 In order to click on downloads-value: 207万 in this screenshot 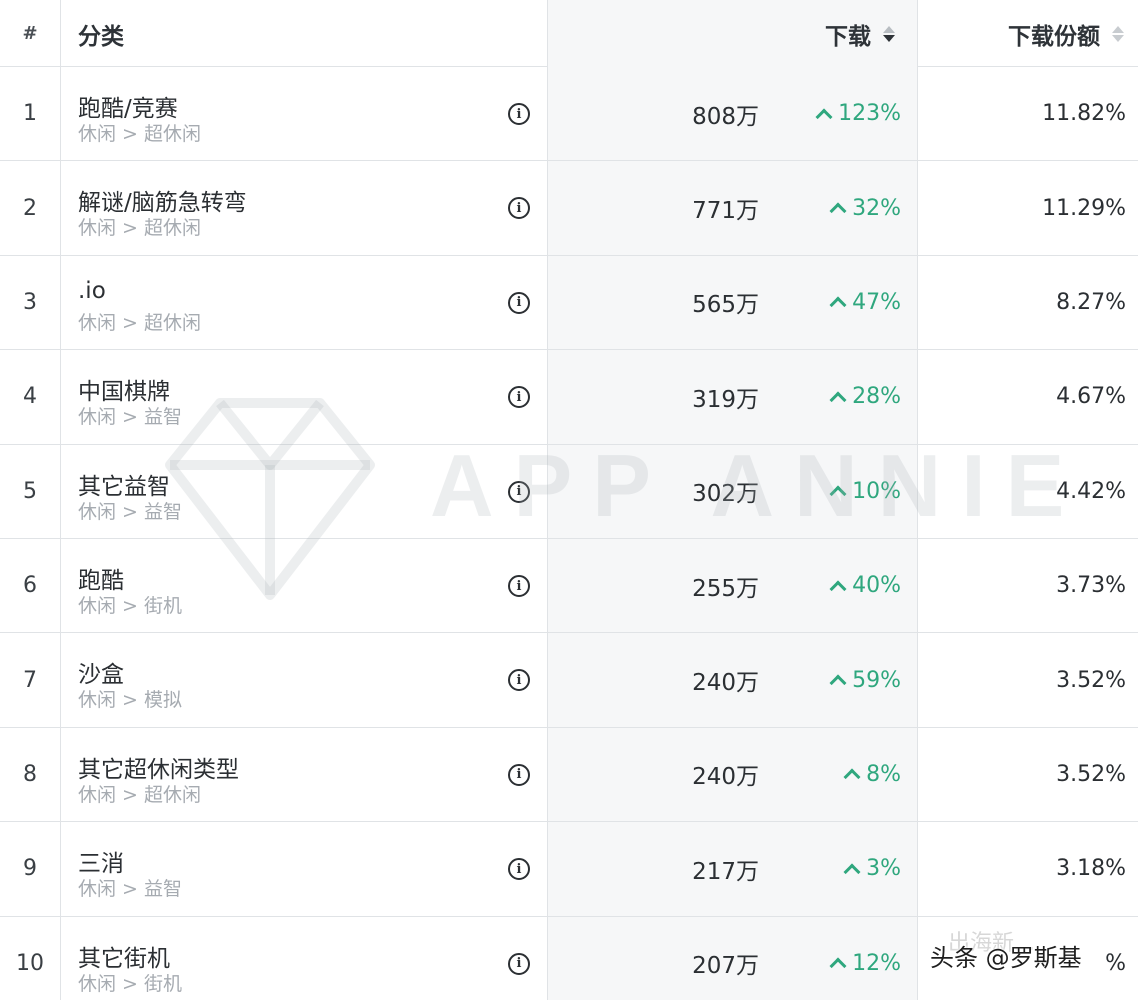, I will do `click(725, 966)`.